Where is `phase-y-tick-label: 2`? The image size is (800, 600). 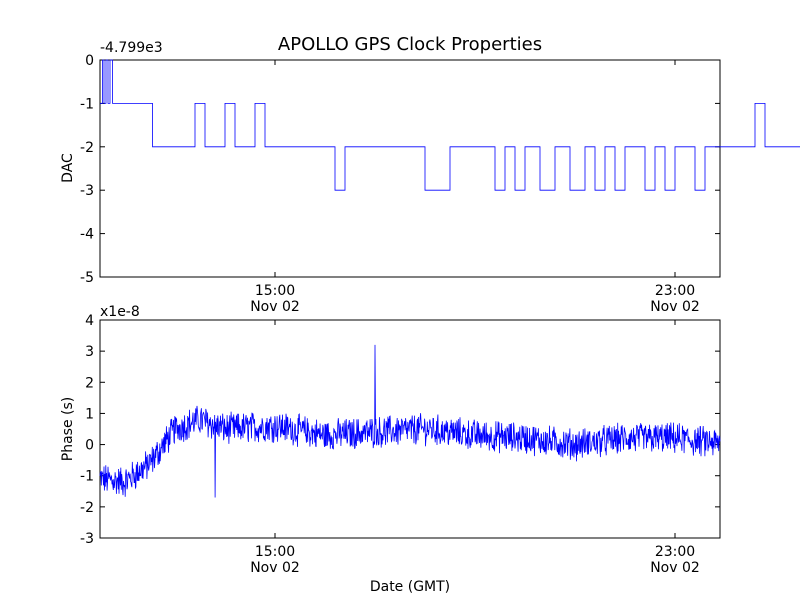 phase-y-tick-label: 2 is located at coordinates (89, 383).